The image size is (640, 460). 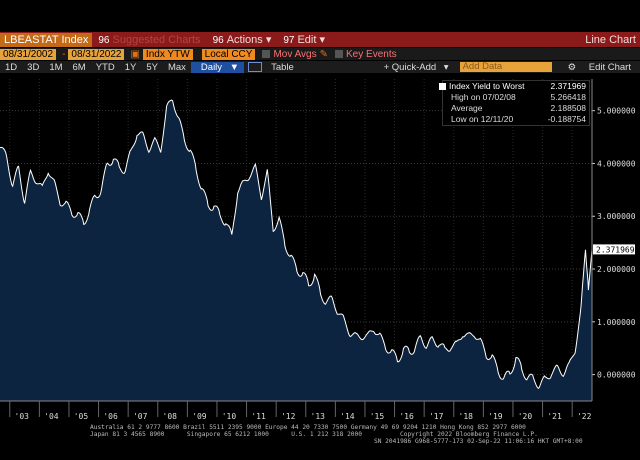 I want to click on x-tick-label: '14, so click(x=347, y=416).